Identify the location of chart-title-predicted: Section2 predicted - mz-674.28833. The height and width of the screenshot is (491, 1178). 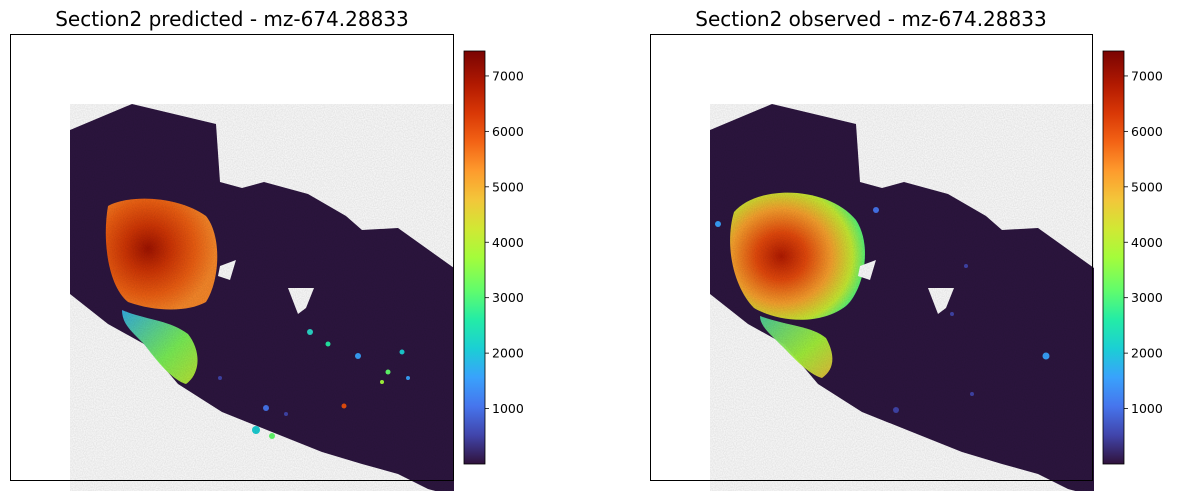
(232, 19).